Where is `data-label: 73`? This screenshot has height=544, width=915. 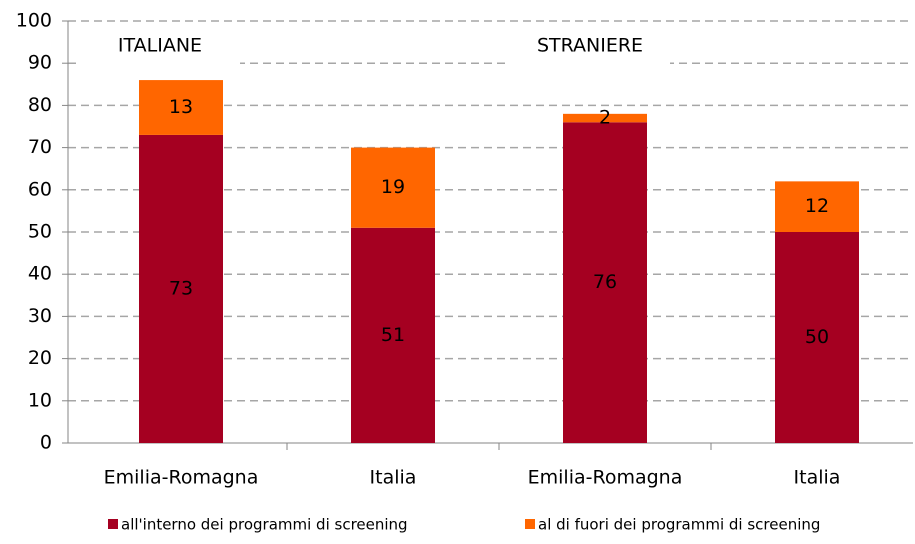 data-label: 73 is located at coordinates (181, 288).